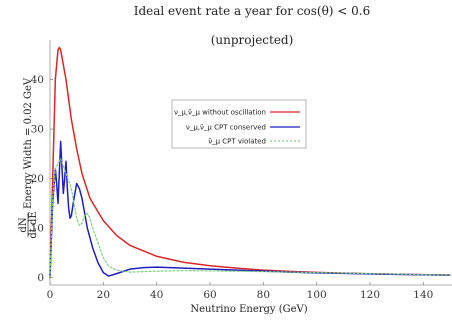  Describe the element at coordinates (252, 11) in the screenshot. I see `chart-title: Ideal event rate a year for cos(θ) < 0.6` at that location.